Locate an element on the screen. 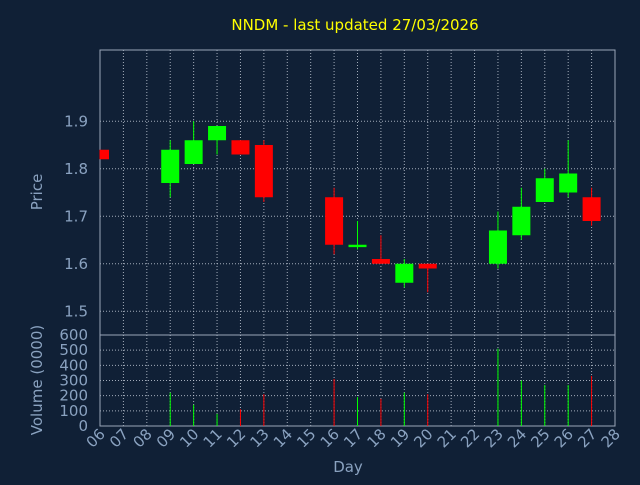 Image resolution: width=640 pixels, height=485 pixels. x-tick-label: 17 is located at coordinates (353, 438).